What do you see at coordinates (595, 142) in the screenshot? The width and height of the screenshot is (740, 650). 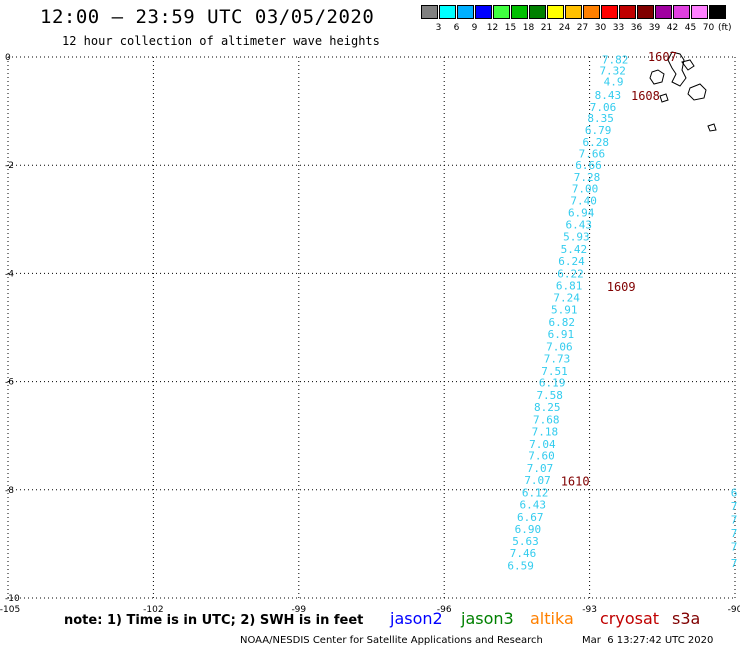 I see `wave-height-label: 6.28` at bounding box center [595, 142].